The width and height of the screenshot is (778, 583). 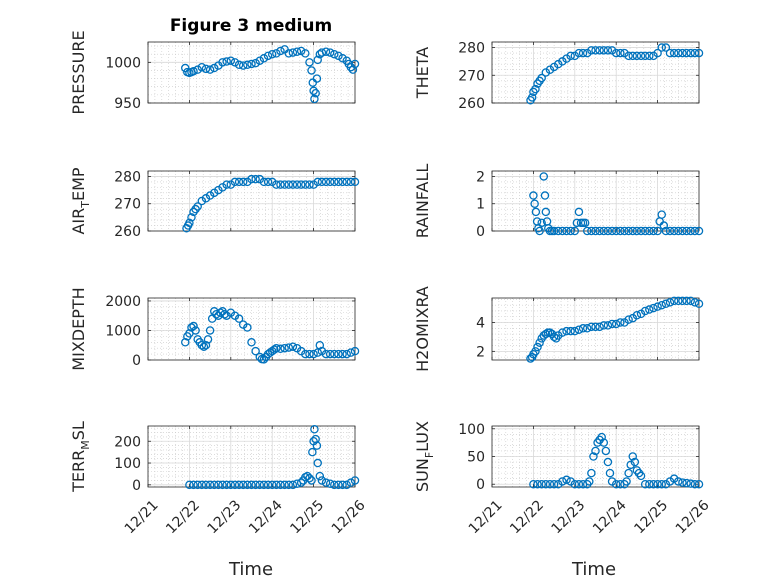 I want to click on y-tick-label: 50, so click(x=476, y=458).